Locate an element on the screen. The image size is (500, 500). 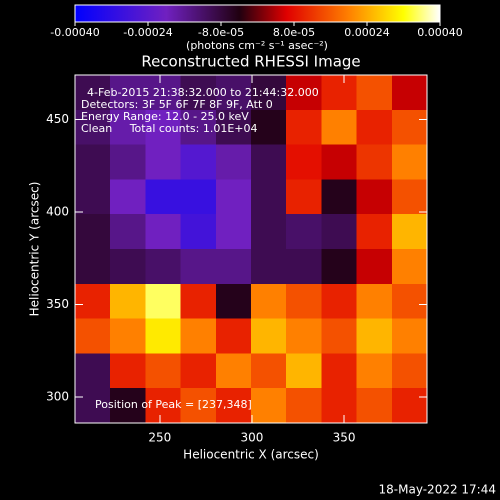
annotation: 4-Feb-2015 21:38:32.000 to 21:44:32.000 is located at coordinates (203, 92).